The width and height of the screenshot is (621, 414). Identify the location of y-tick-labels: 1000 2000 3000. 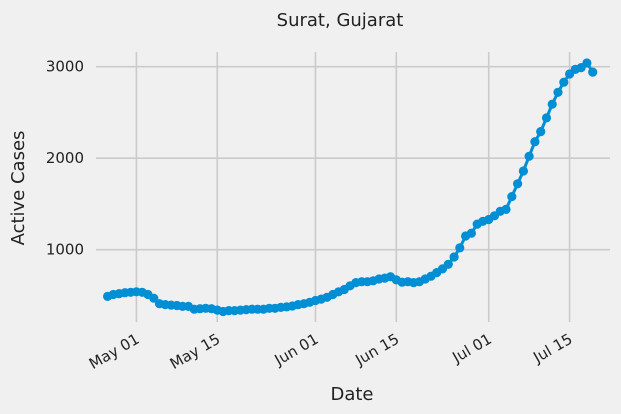
(65, 158).